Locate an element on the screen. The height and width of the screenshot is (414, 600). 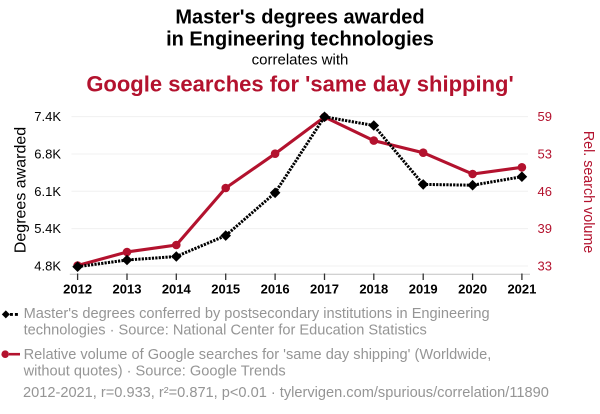
svg-text: 33 is located at coordinates (545, 266).